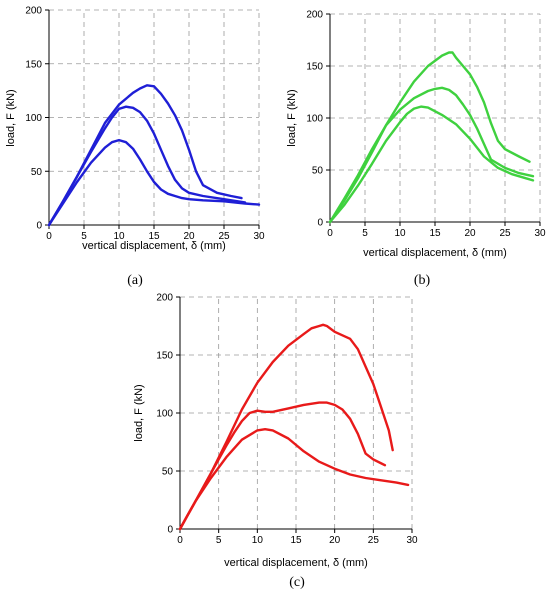 Image resolution: width=550 pixels, height=596 pixels. Describe the element at coordinates (297, 582) in the screenshot. I see `panel-label: (c)` at that location.